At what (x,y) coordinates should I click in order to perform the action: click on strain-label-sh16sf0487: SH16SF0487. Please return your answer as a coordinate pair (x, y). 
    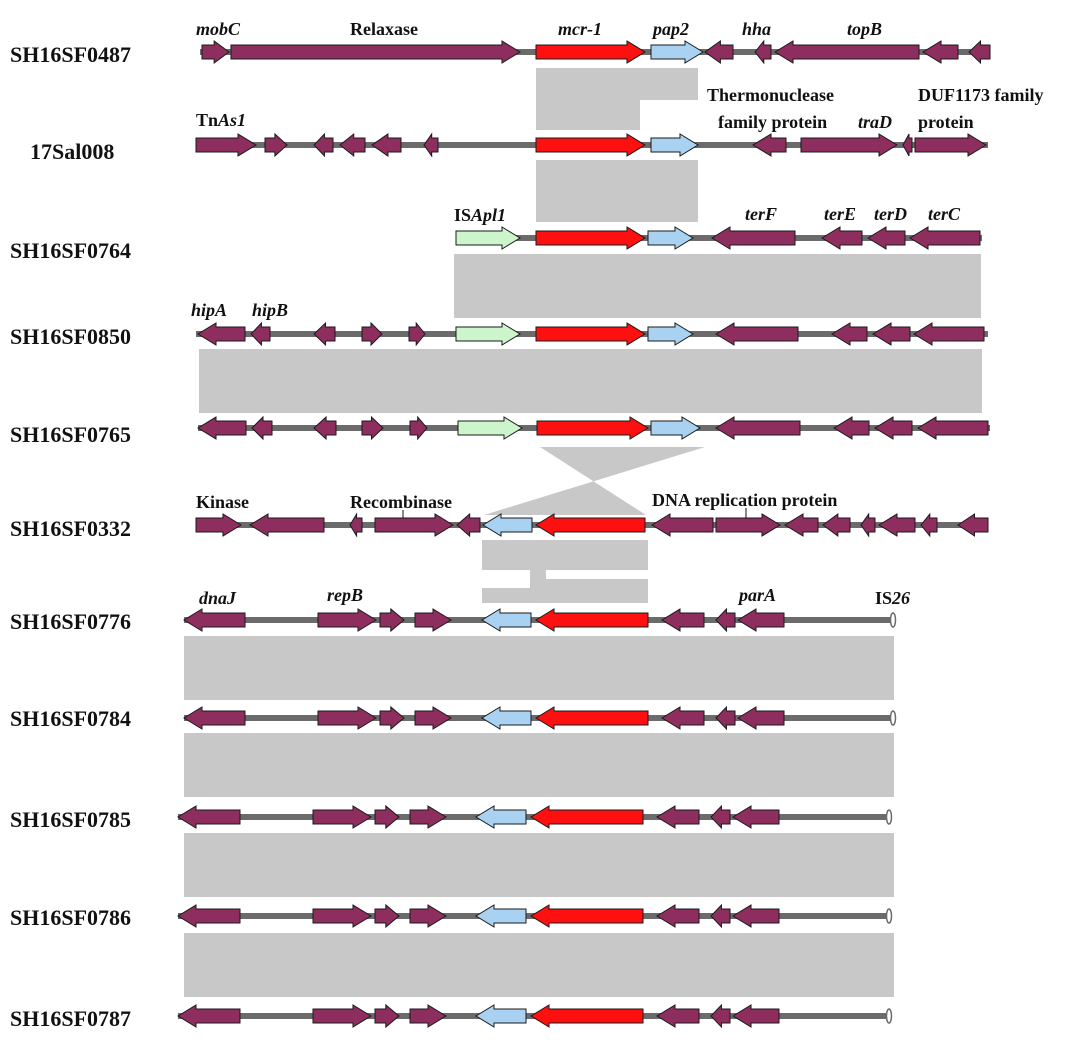
    Looking at the image, I should click on (70, 54).